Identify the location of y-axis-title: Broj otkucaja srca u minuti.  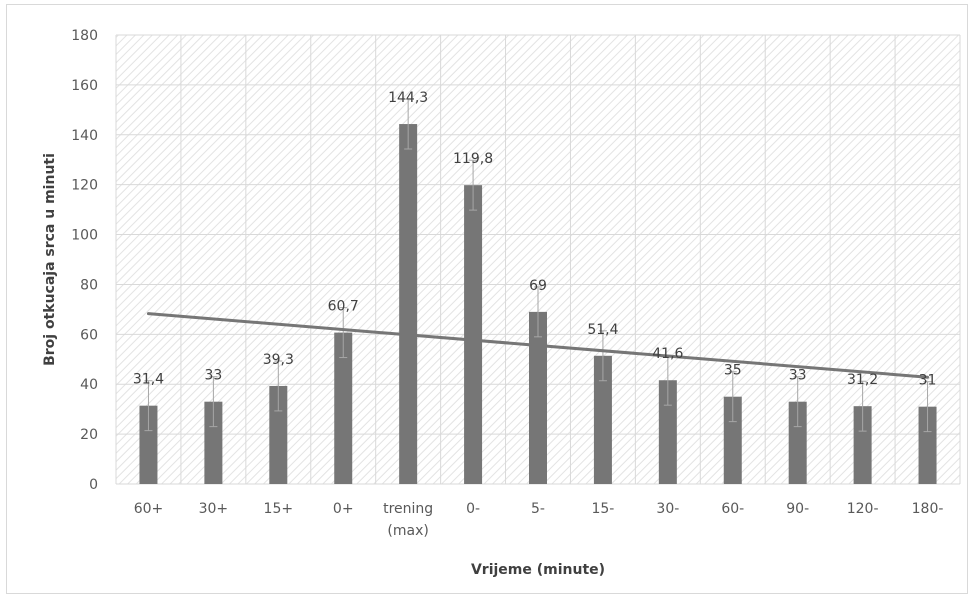
(50, 259).